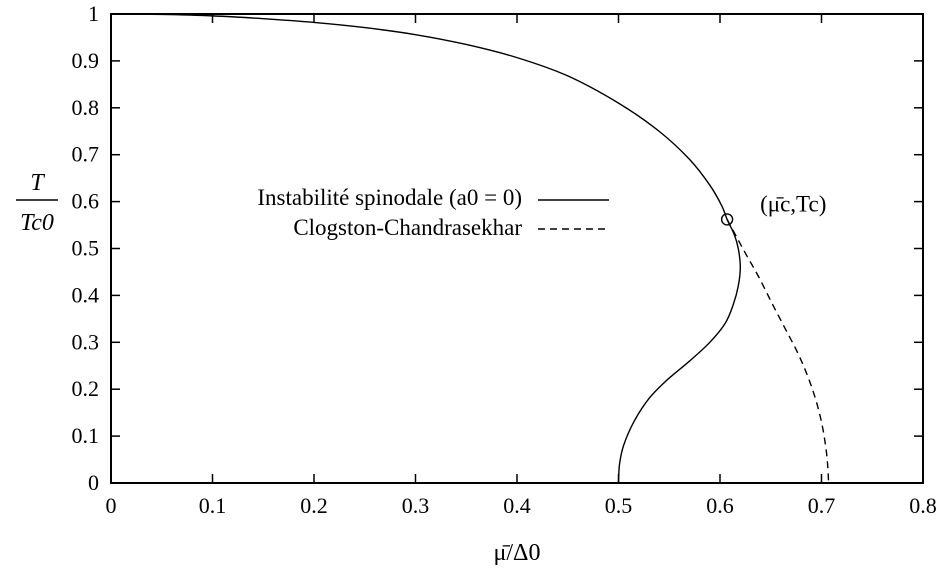 The width and height of the screenshot is (946, 570). What do you see at coordinates (86, 294) in the screenshot?
I see `y-tick-label: 0.4` at bounding box center [86, 294].